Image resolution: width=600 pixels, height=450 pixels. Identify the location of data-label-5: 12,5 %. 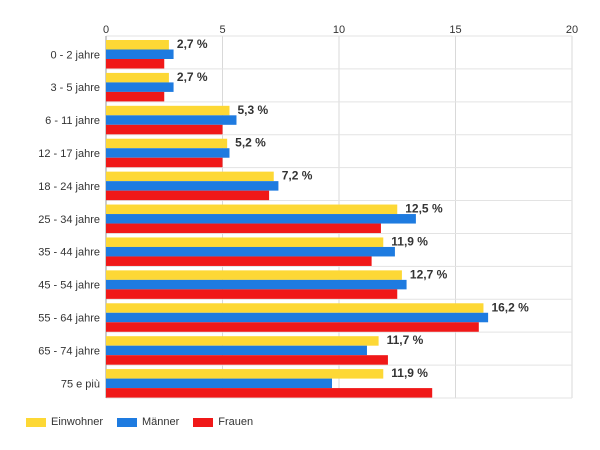
(424, 209).